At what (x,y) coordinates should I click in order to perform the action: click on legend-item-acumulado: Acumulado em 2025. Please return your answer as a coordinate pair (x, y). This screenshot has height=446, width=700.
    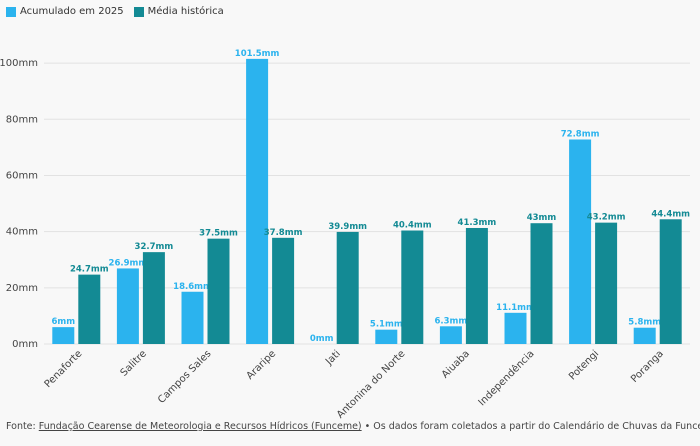
    Looking at the image, I should click on (65, 11).